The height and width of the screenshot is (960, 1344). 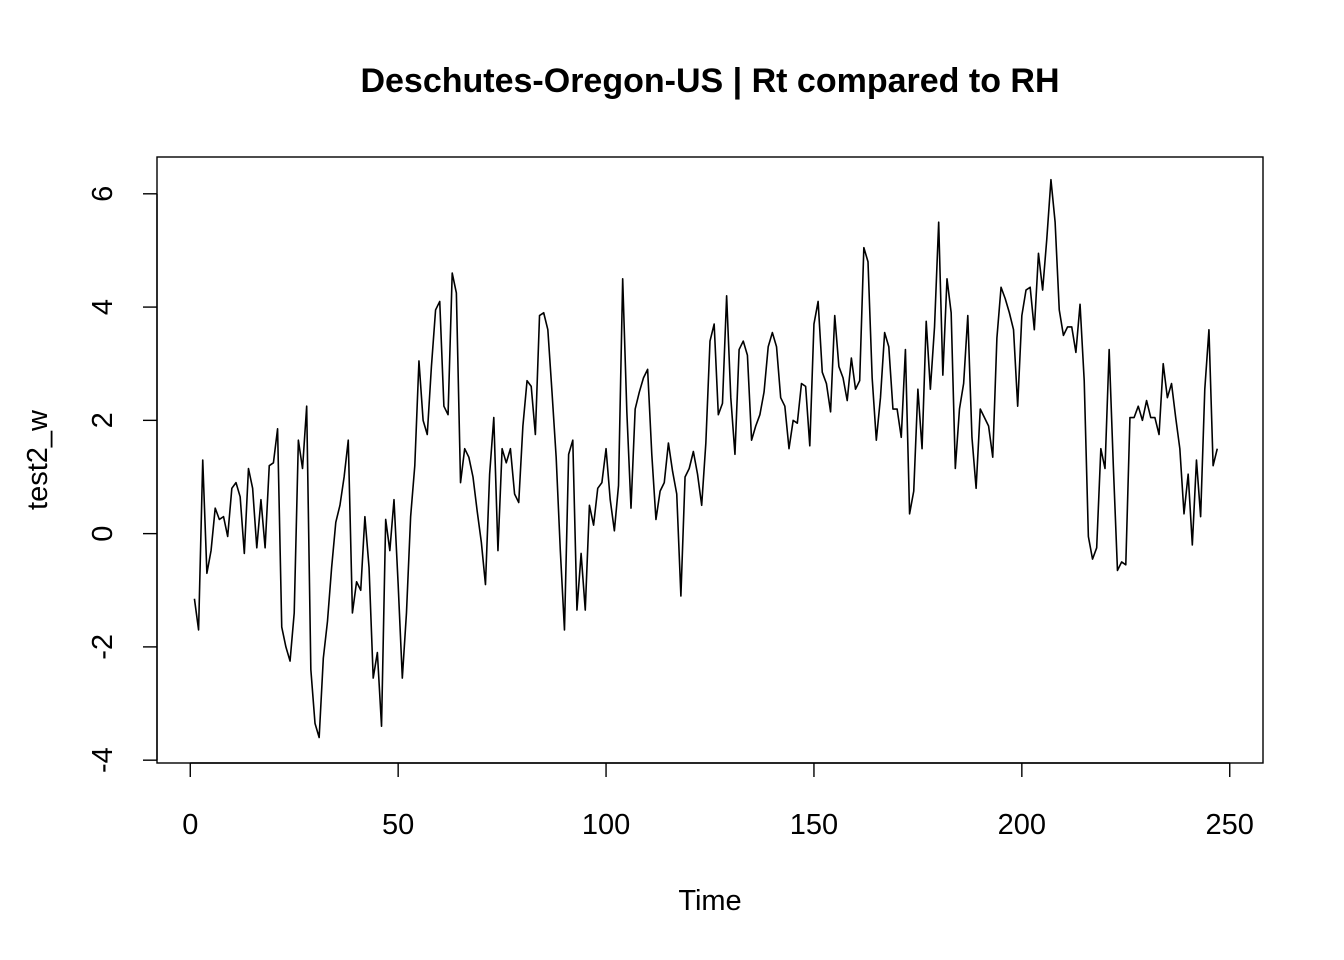 What do you see at coordinates (709, 81) in the screenshot?
I see `chart-title: Deschutes-Oregon-US | Rt compared to RH` at bounding box center [709, 81].